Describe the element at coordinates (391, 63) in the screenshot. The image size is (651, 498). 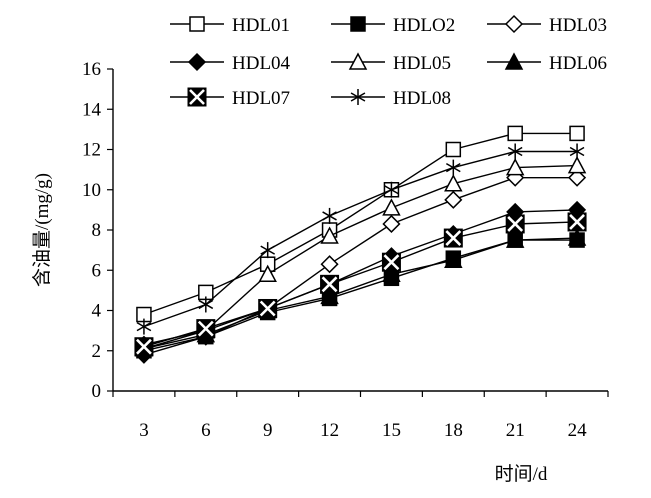
I see `legend-item-hdl05: HDL05` at that location.